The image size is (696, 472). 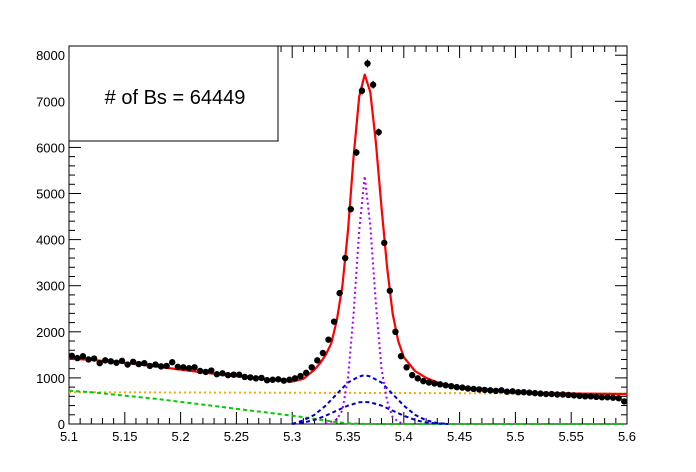 What do you see at coordinates (515, 436) in the screenshot?
I see `x-tick-label: 5.5` at bounding box center [515, 436].